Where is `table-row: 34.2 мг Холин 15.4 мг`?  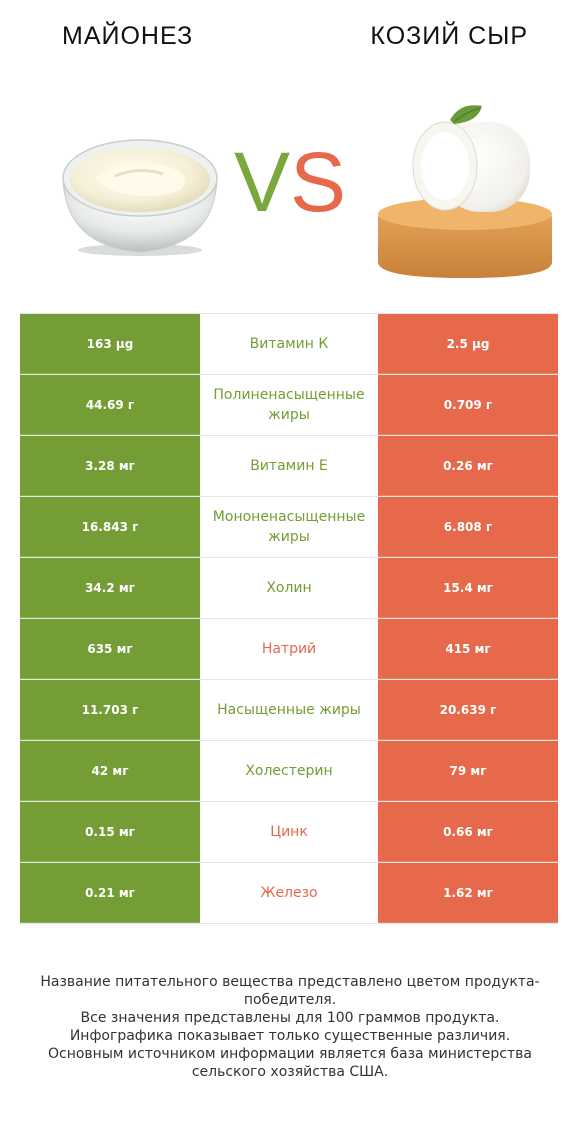 table-row: 34.2 мг Холин 15.4 мг is located at coordinates (289, 588).